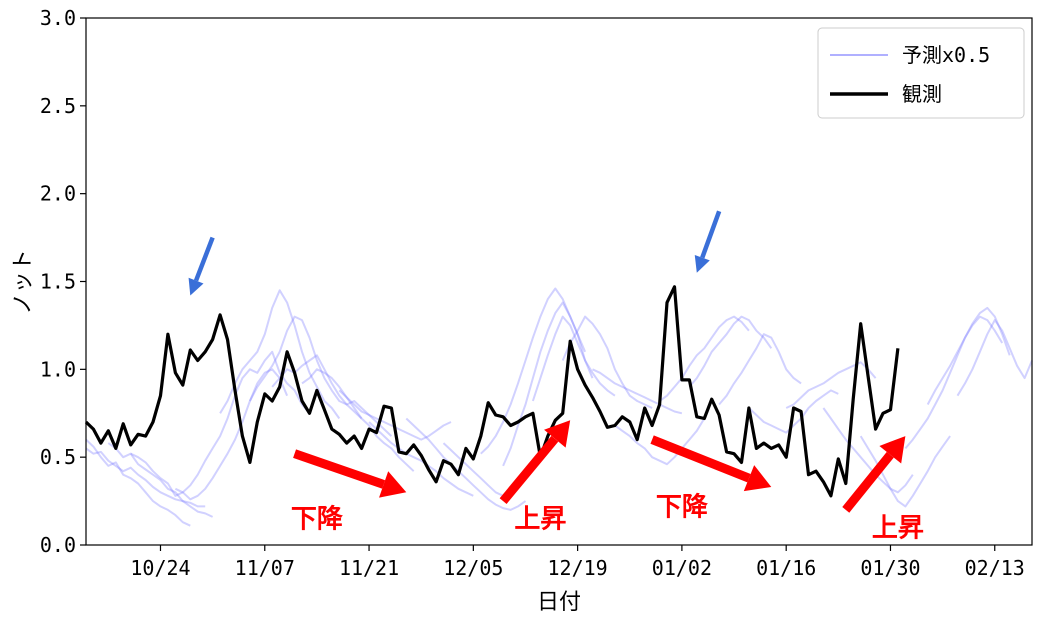  I want to click on x-tick-label: 01/16, so click(786, 568).